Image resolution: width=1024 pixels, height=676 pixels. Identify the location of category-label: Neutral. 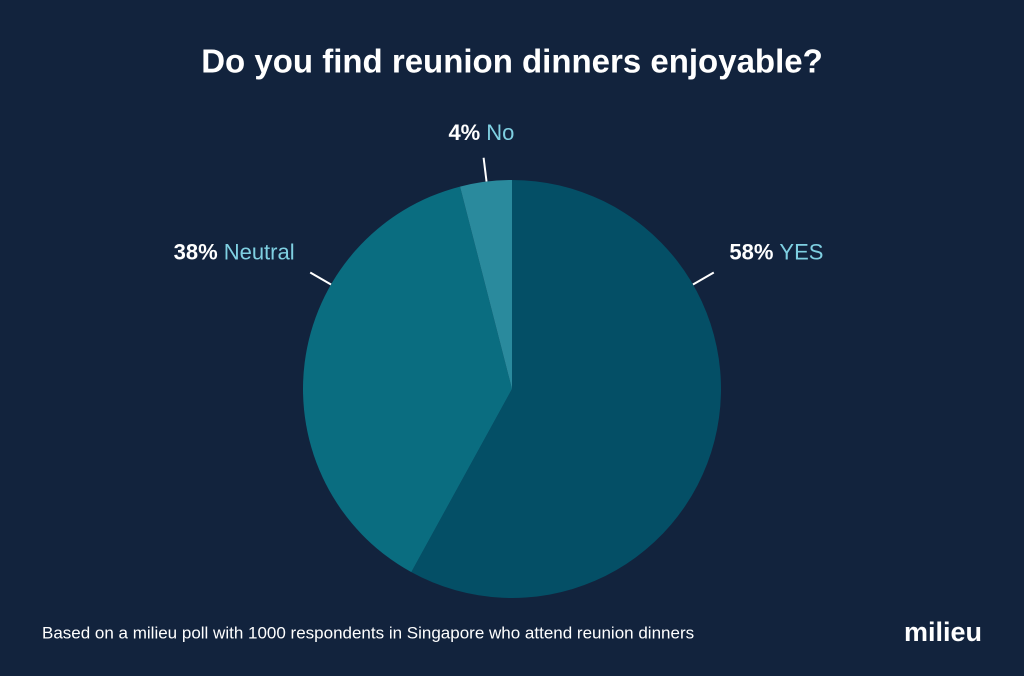
(259, 251).